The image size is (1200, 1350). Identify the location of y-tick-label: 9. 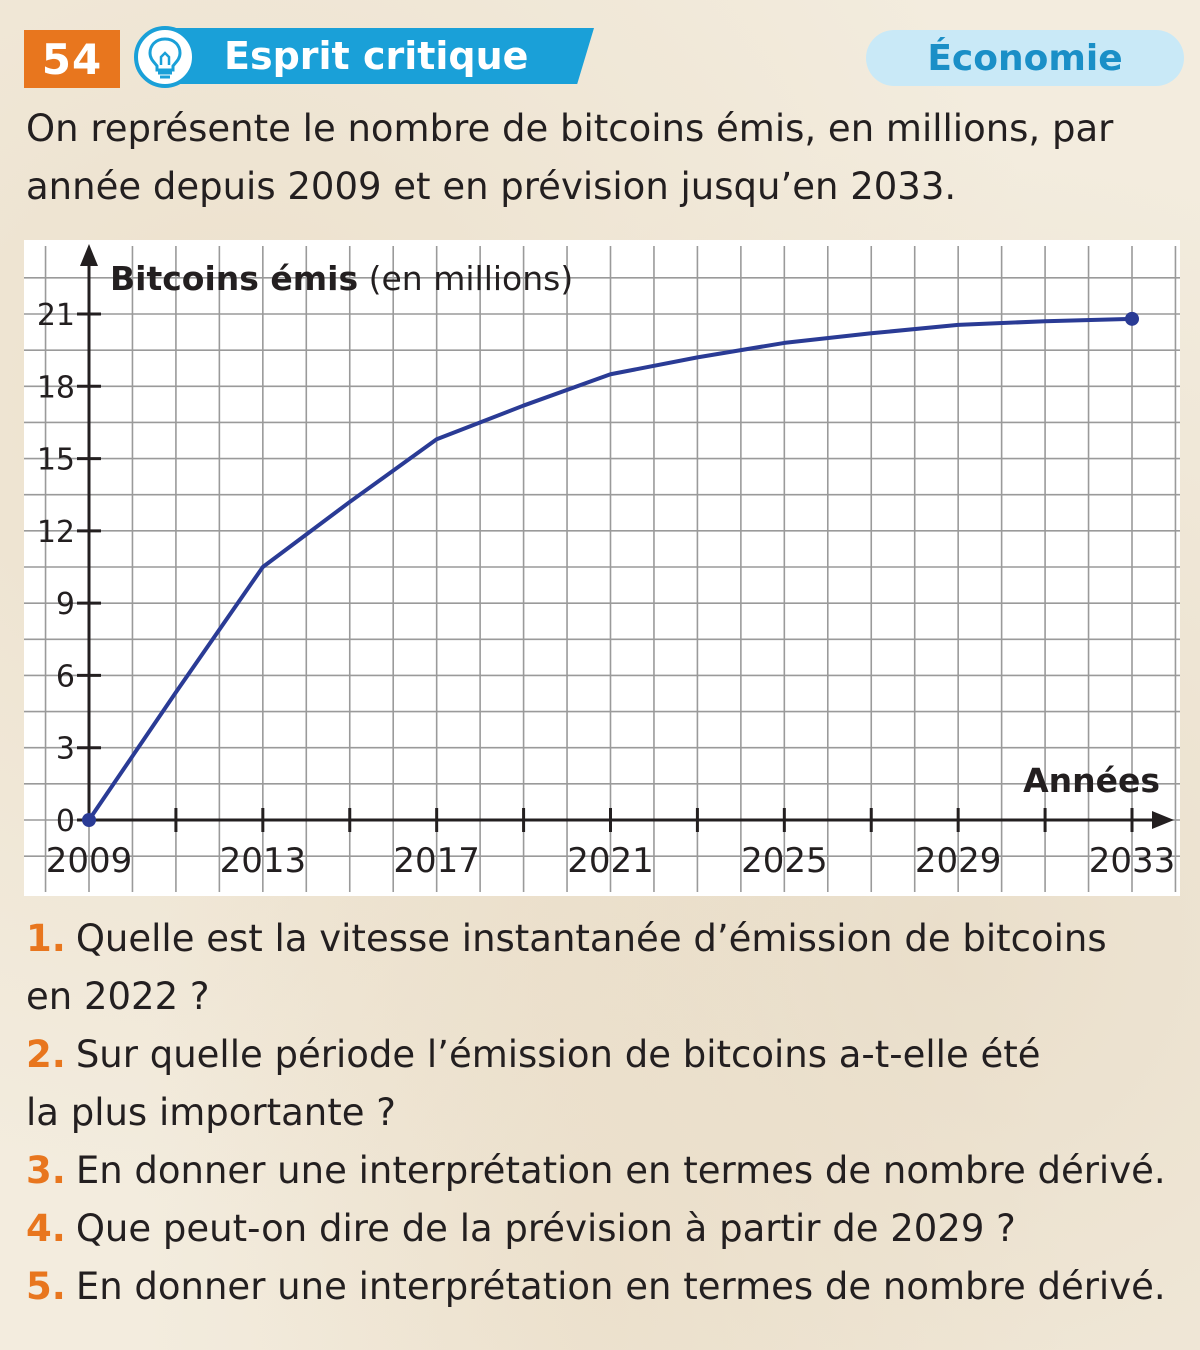
(65, 604).